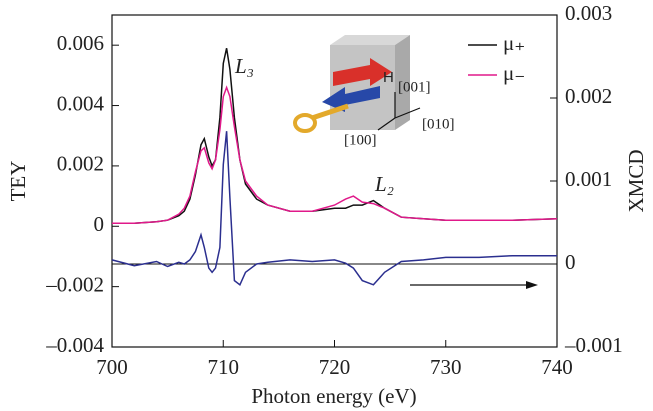 Image resolution: width=653 pixels, height=411 pixels. Describe the element at coordinates (388, 77) in the screenshot. I see `inset-label: H` at that location.